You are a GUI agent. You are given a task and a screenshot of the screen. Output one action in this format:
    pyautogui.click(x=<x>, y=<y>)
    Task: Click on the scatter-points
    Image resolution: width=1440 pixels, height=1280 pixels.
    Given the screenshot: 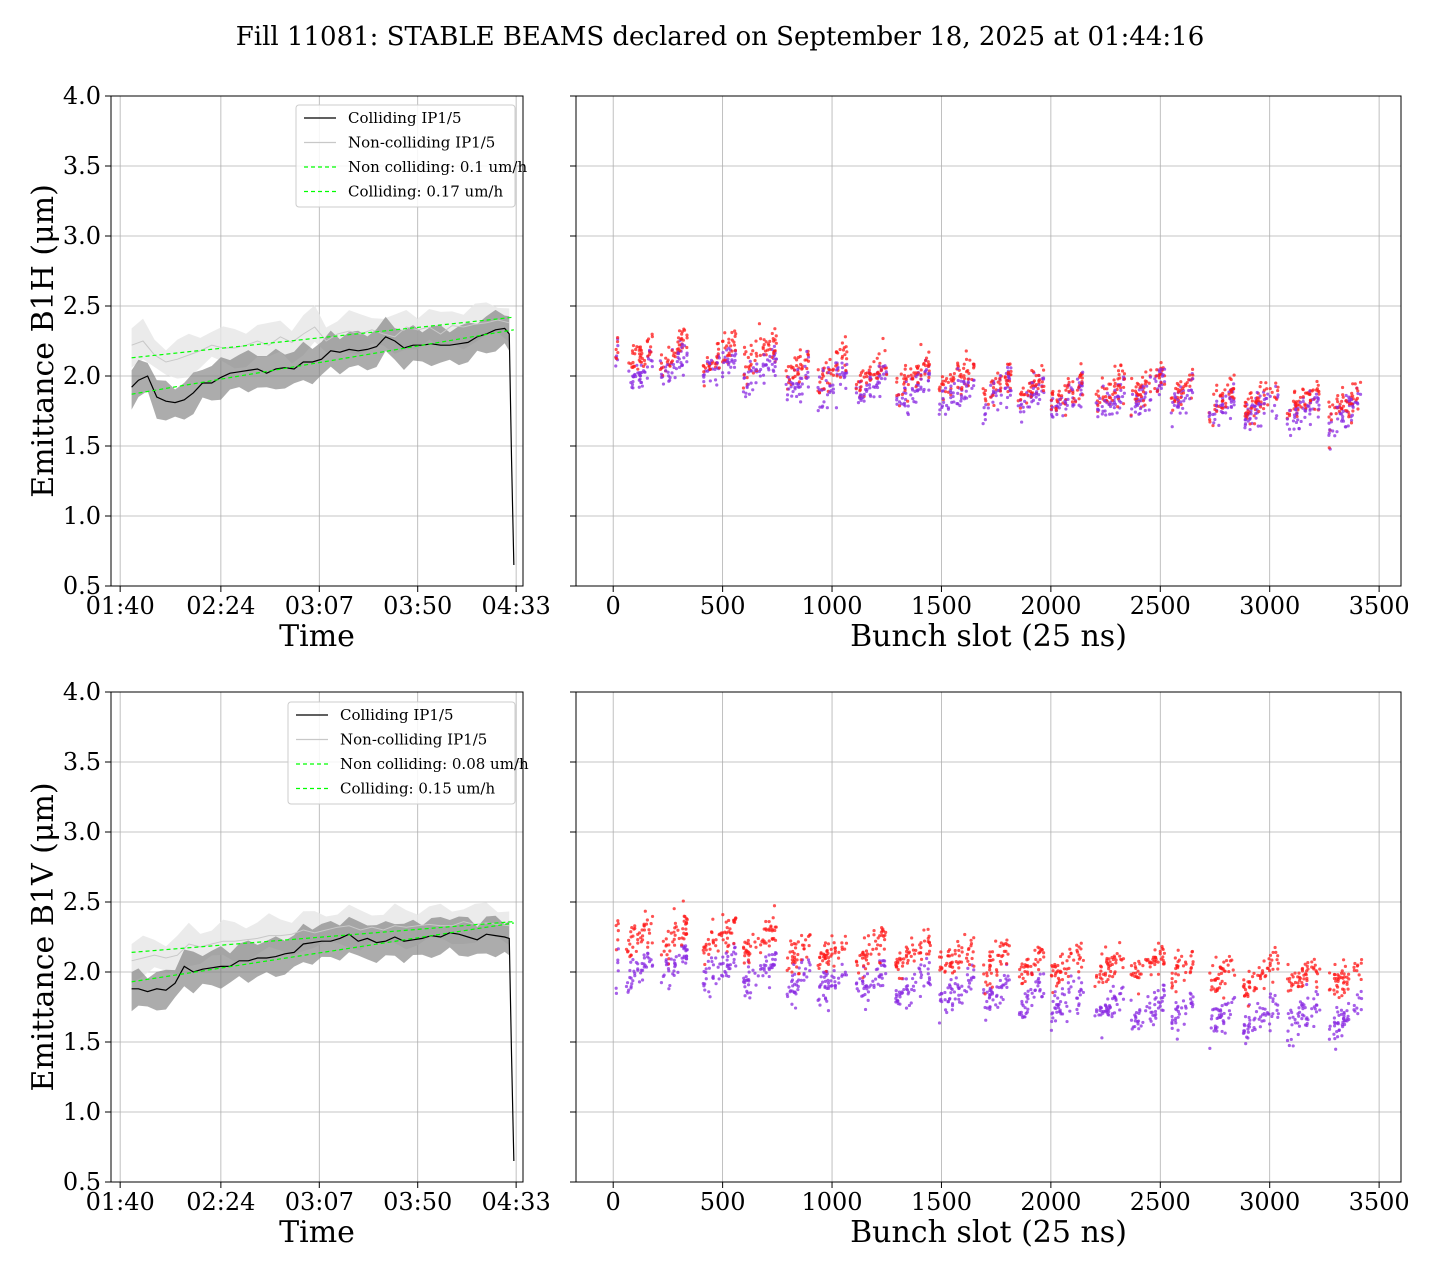 What is the action you would take?
    pyautogui.click(x=988, y=386)
    